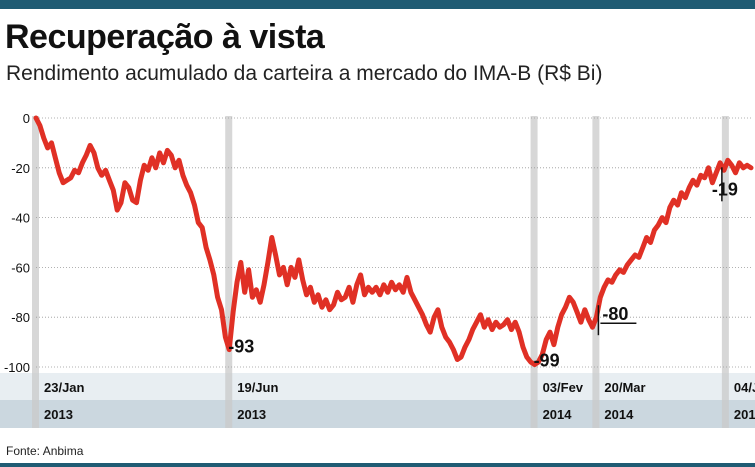 This screenshot has width=755, height=467. What do you see at coordinates (20, 267) in the screenshot?
I see `y-tick-label: -60` at bounding box center [20, 267].